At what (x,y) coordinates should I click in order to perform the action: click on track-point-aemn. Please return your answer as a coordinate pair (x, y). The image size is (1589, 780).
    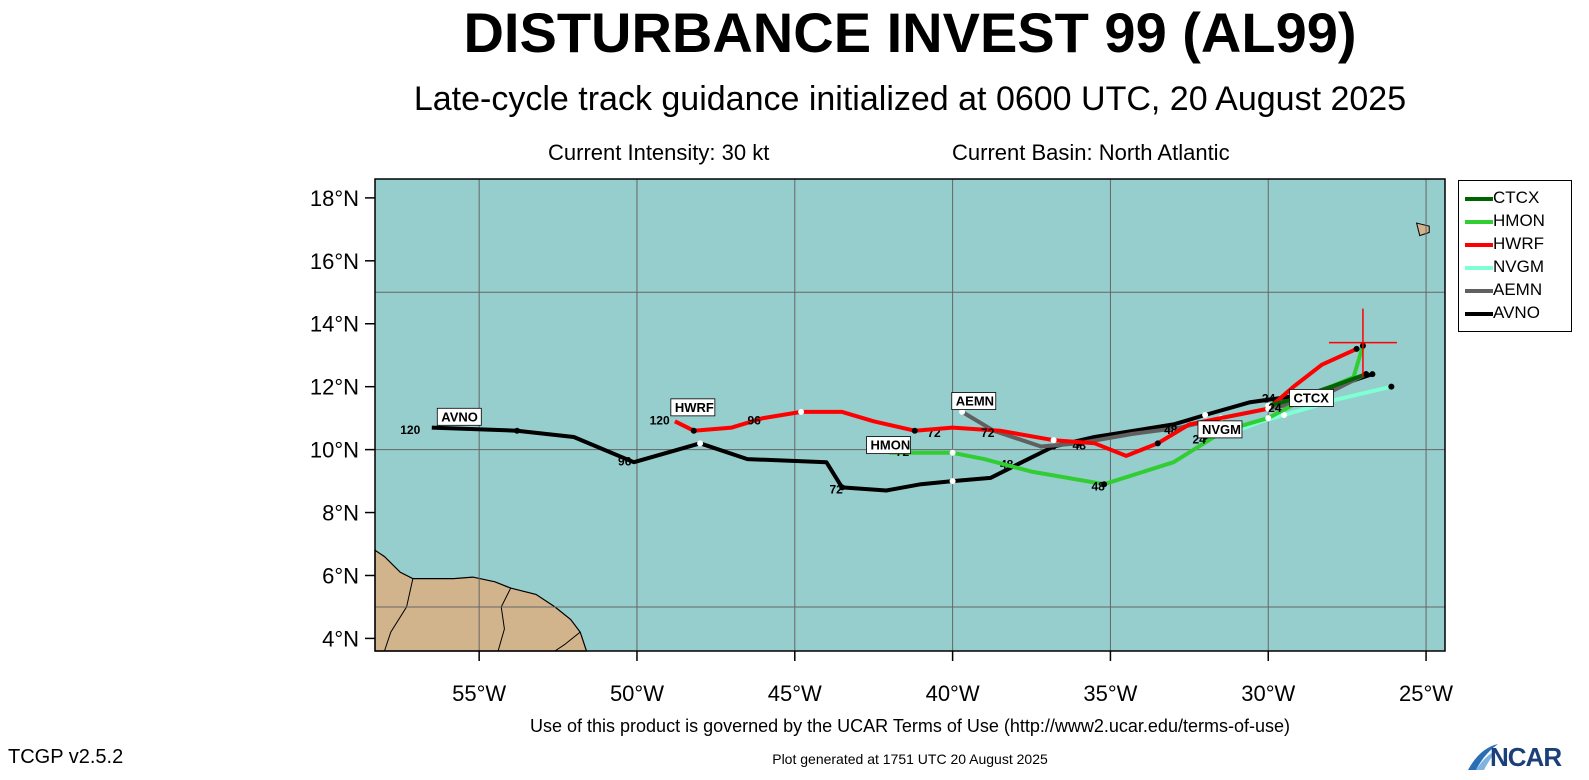
    Looking at the image, I should click on (962, 411).